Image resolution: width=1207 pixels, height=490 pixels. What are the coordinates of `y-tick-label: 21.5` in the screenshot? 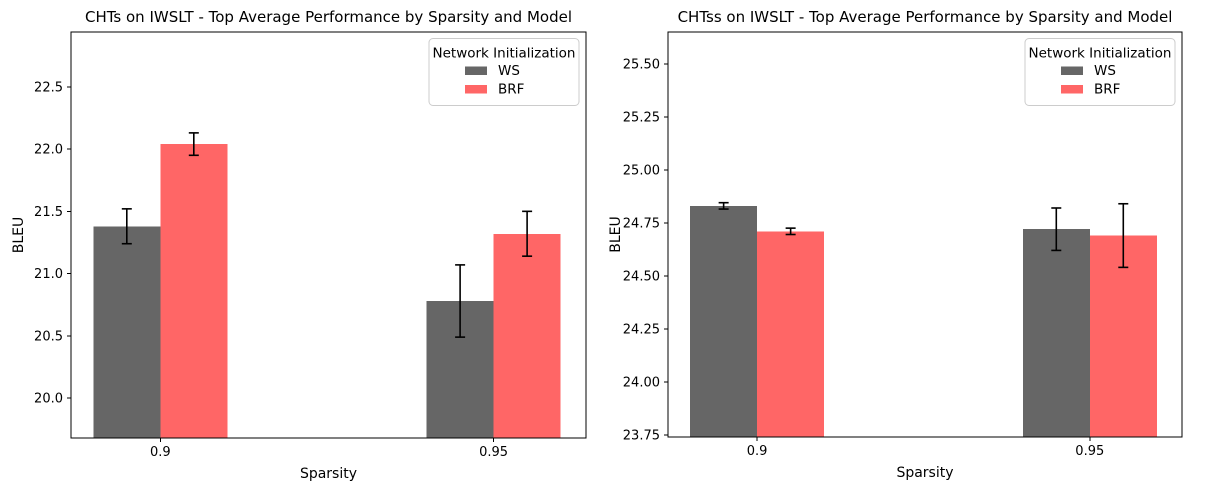 It's located at (48, 212).